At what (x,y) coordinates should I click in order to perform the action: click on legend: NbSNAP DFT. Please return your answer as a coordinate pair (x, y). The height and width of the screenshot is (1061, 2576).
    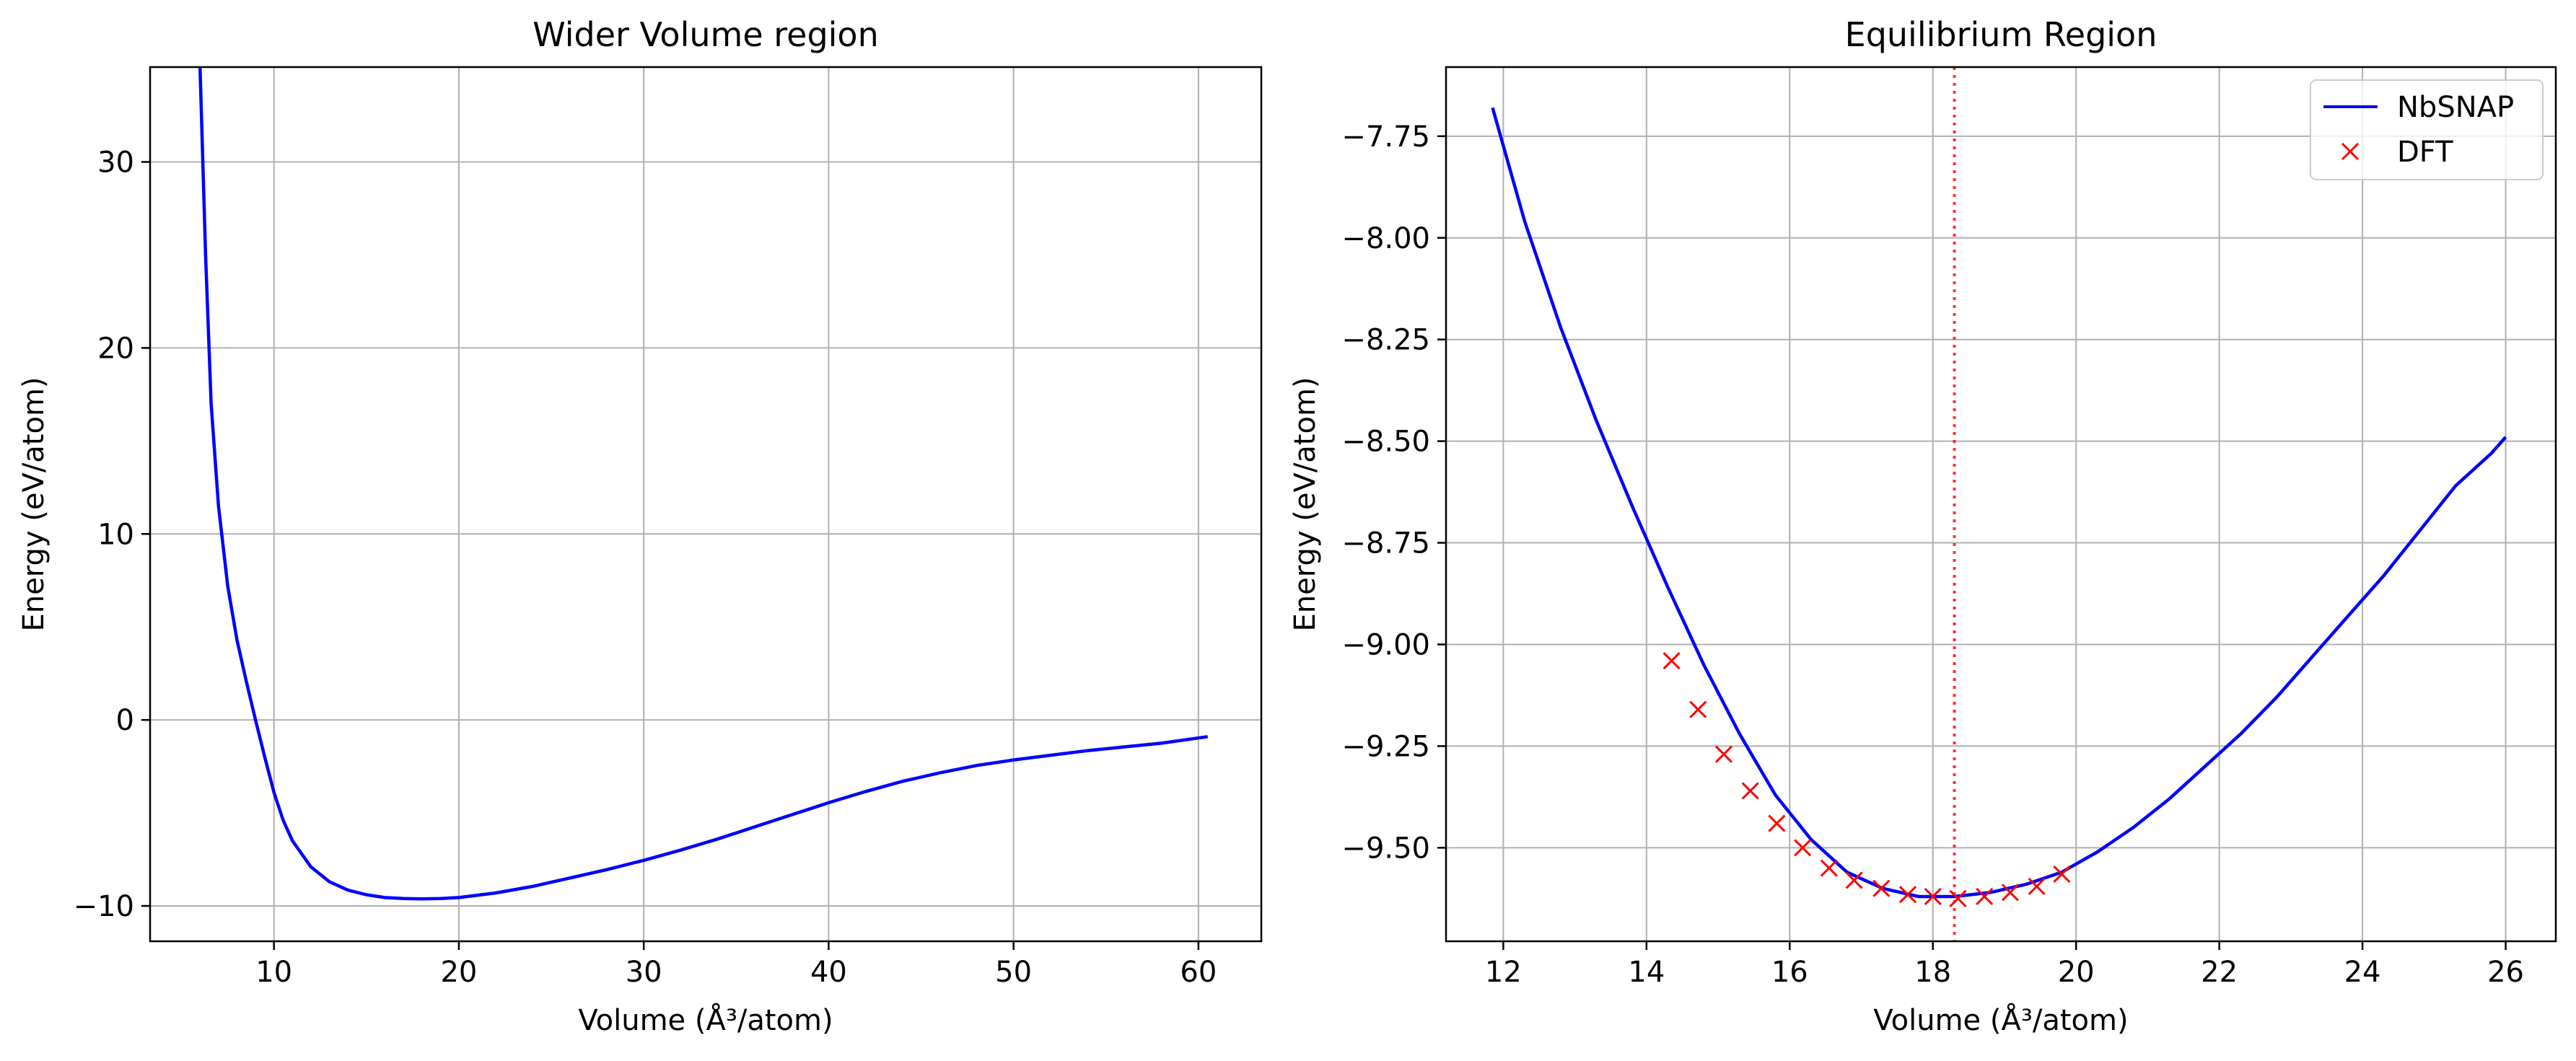
    Looking at the image, I should click on (2427, 129).